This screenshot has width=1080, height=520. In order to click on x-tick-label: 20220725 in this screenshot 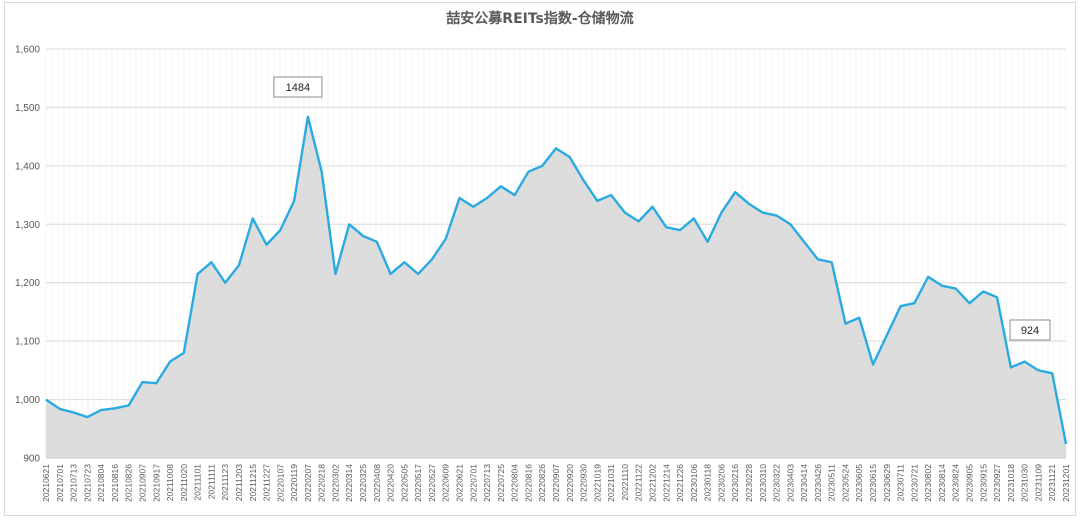, I will do `click(501, 483)`.